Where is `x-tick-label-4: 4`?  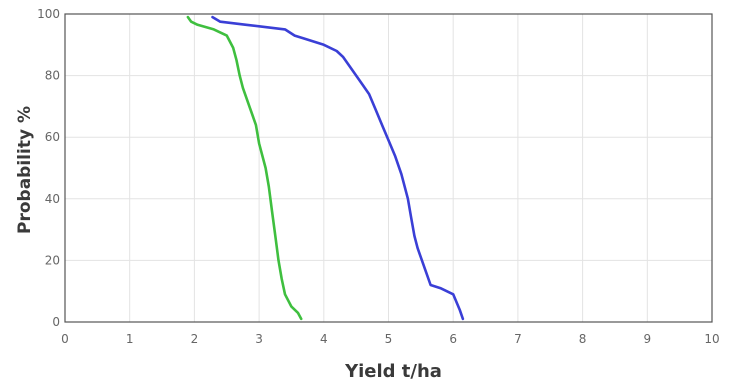 x-tick-label-4: 4 is located at coordinates (324, 339).